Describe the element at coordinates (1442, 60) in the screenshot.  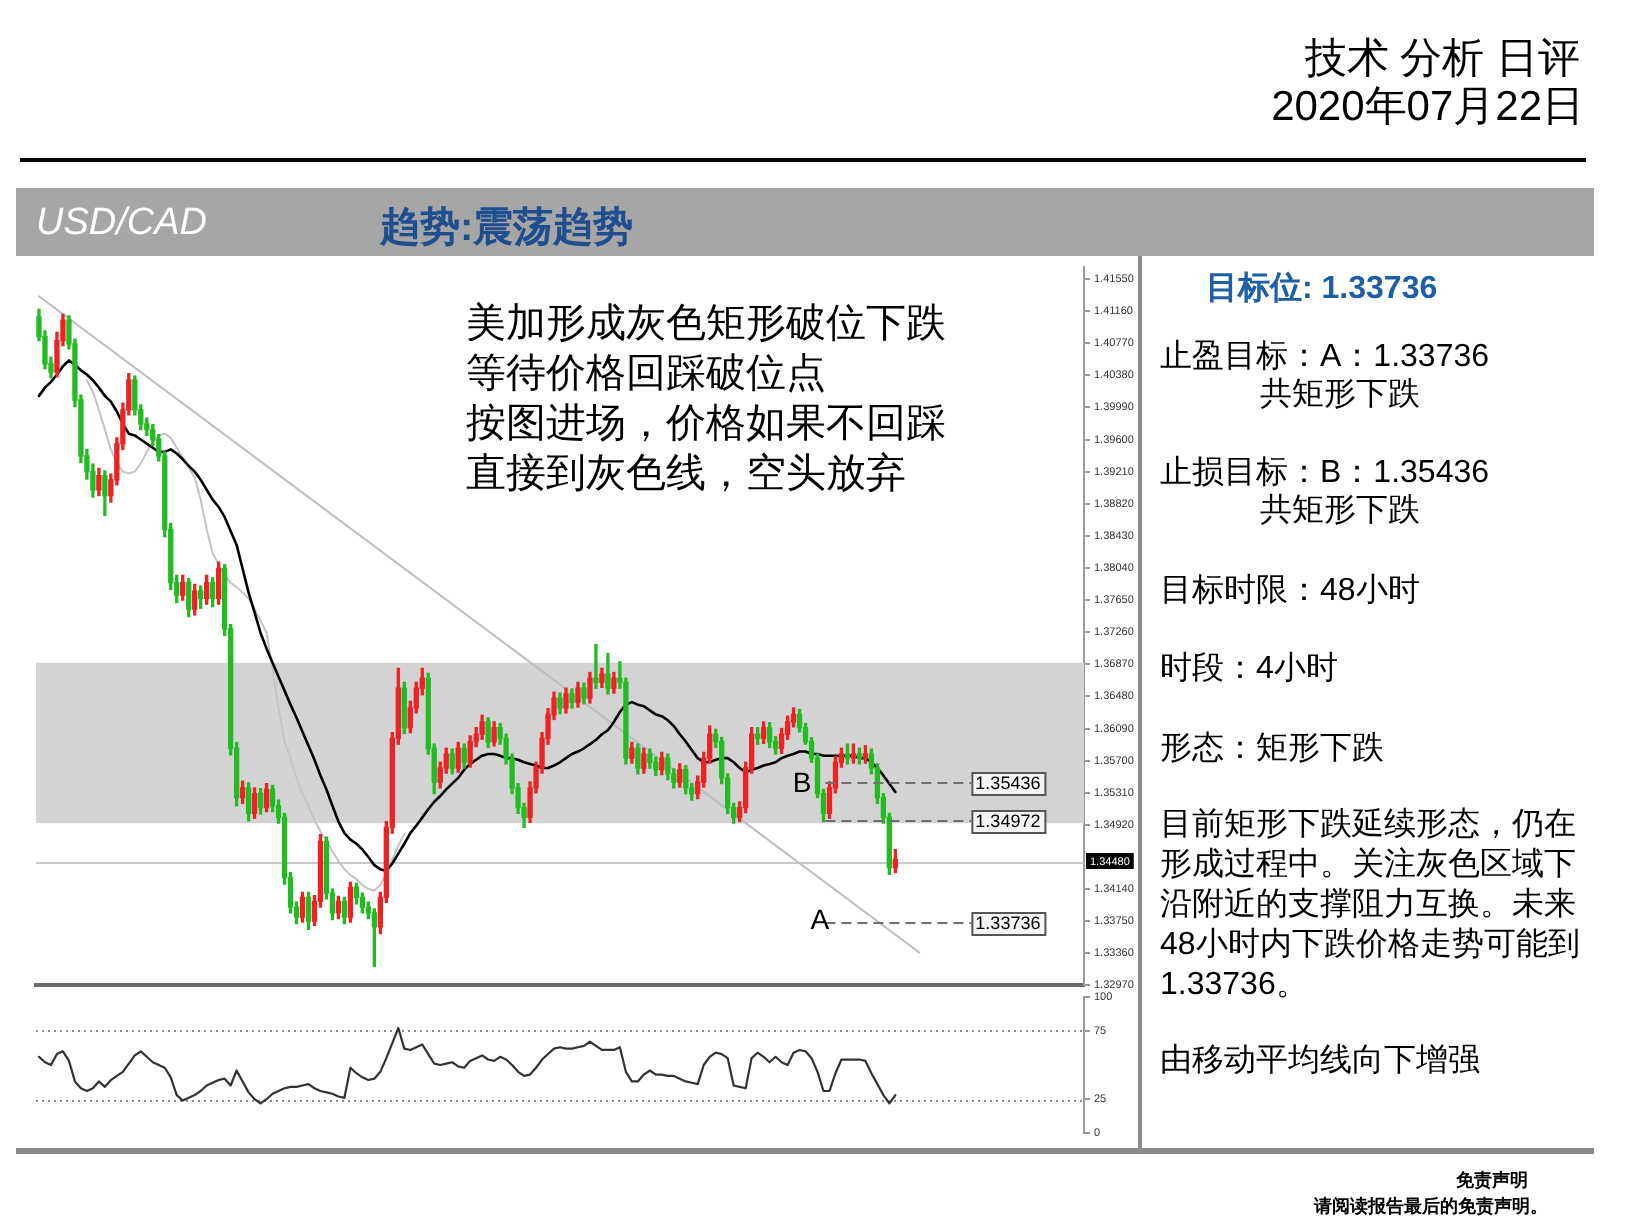
I see `text: 技术 分析 日评` at that location.